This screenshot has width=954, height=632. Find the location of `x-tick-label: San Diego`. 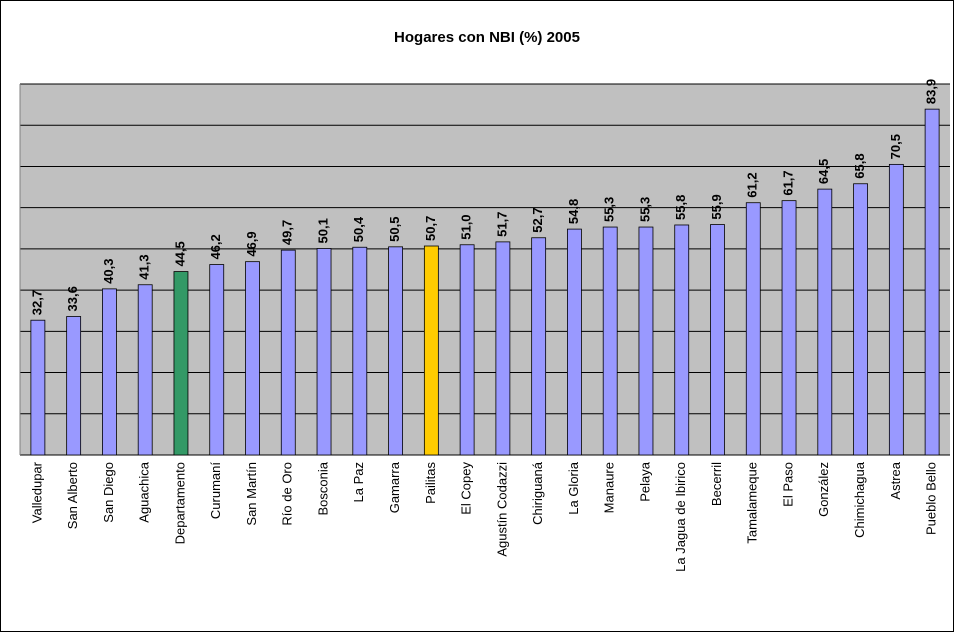

x-tick-label: San Diego is located at coordinates (108, 492).